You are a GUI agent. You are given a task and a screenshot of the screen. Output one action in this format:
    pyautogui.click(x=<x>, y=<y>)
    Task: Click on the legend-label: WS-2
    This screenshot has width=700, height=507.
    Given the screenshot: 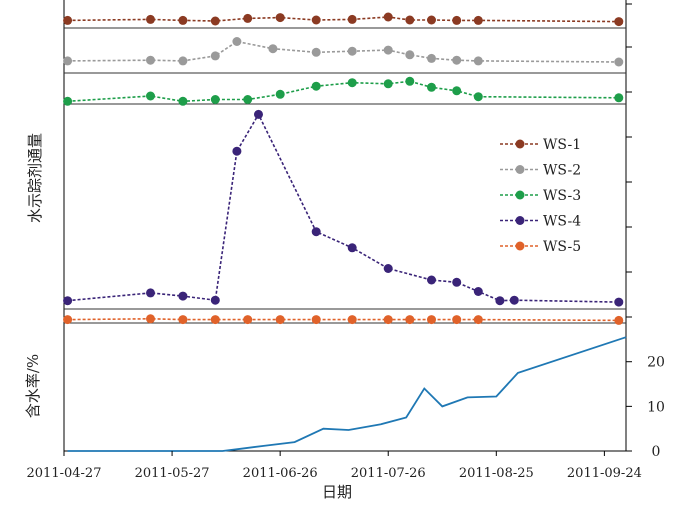 What is the action you would take?
    pyautogui.click(x=562, y=171)
    